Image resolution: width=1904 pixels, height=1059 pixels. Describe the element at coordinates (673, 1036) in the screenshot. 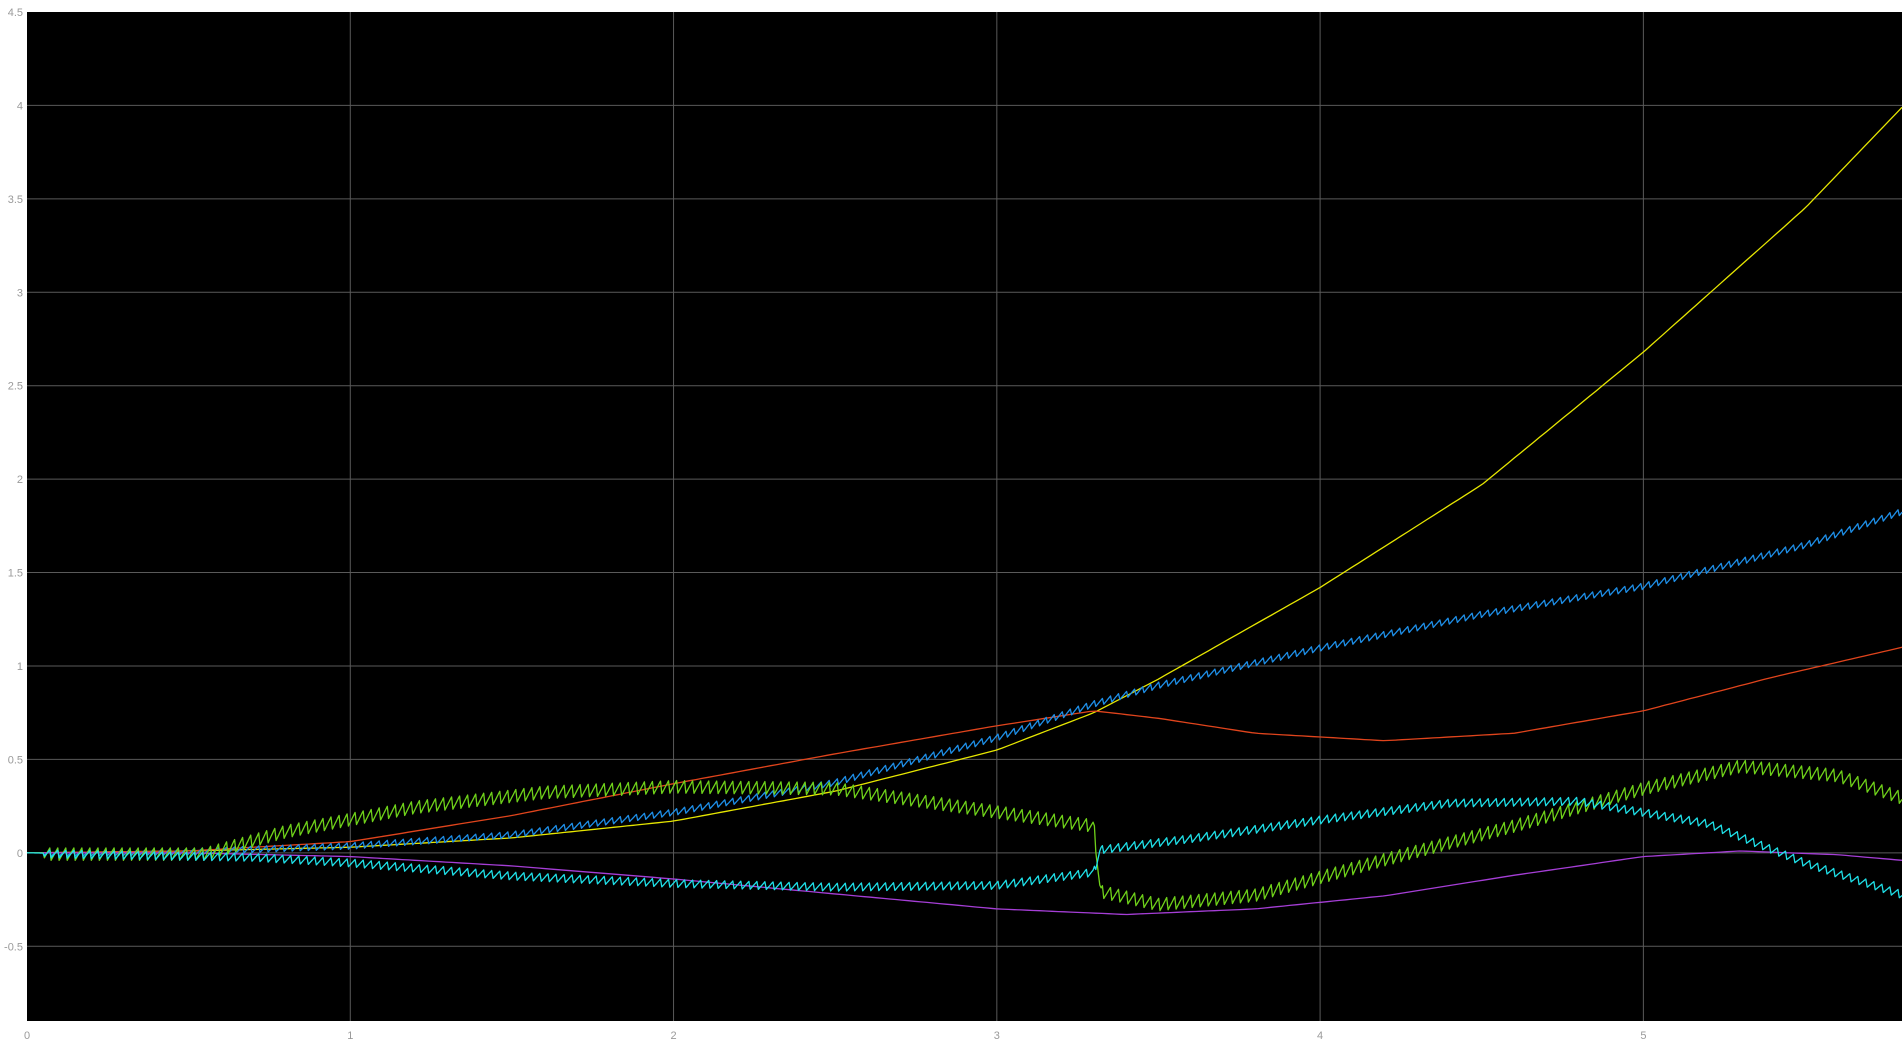

I see `x-tick-label: 2` at that location.